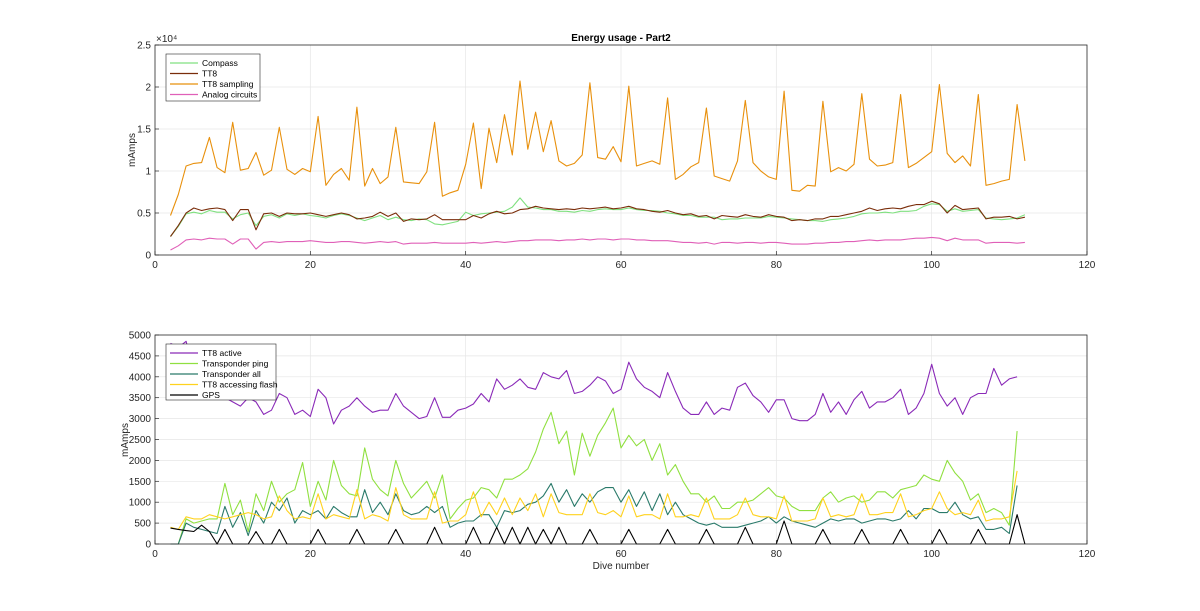 The image size is (1200, 611). Describe the element at coordinates (140, 419) in the screenshot. I see `y-tick-label: 3000` at that location.